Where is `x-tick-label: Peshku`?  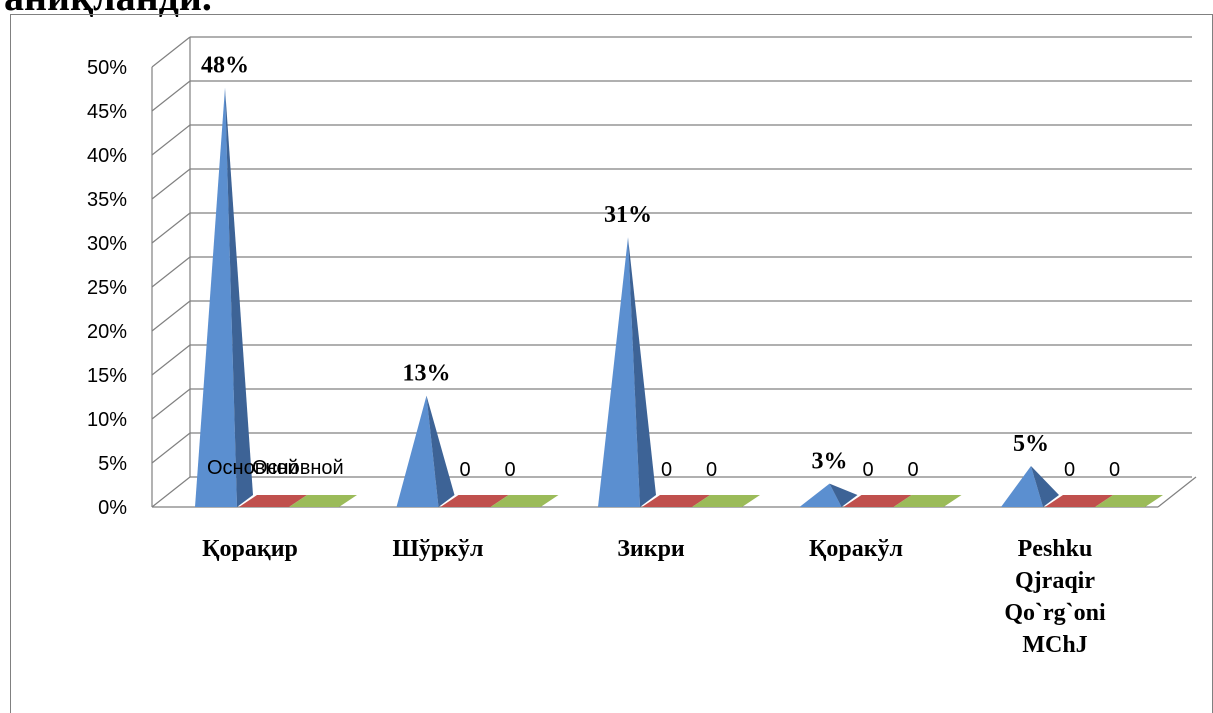 x-tick-label: Peshku is located at coordinates (1055, 549).